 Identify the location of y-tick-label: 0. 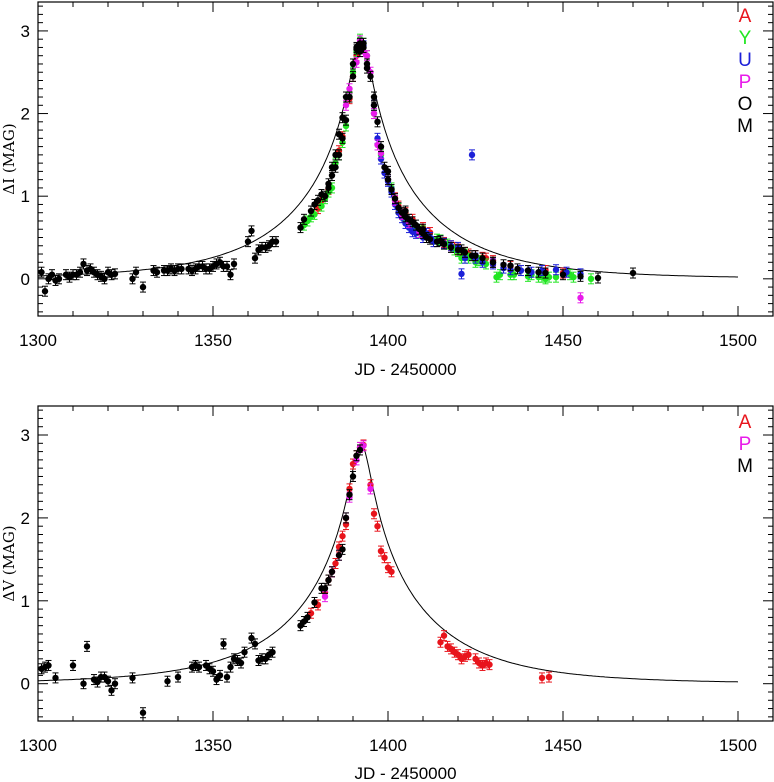
(25, 684).